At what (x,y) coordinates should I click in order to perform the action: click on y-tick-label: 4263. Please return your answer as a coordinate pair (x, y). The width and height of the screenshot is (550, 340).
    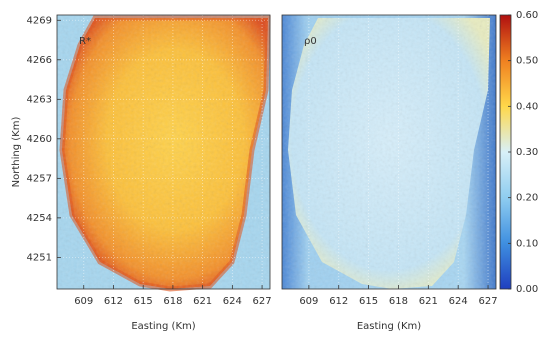
    Looking at the image, I should click on (39, 99).